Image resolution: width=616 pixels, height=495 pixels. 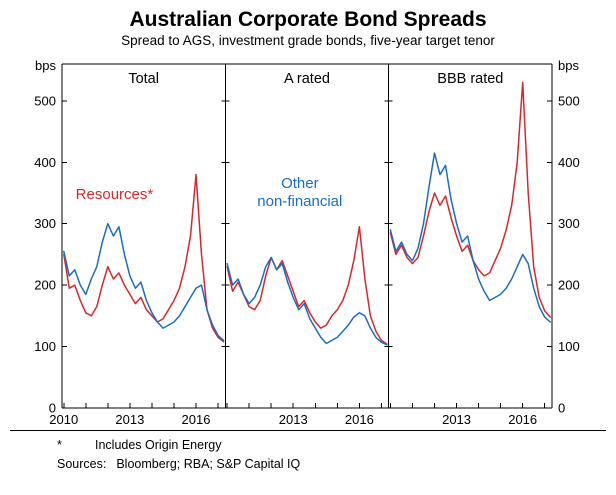 What do you see at coordinates (307, 79) in the screenshot?
I see `panel-title: A rated` at bounding box center [307, 79].